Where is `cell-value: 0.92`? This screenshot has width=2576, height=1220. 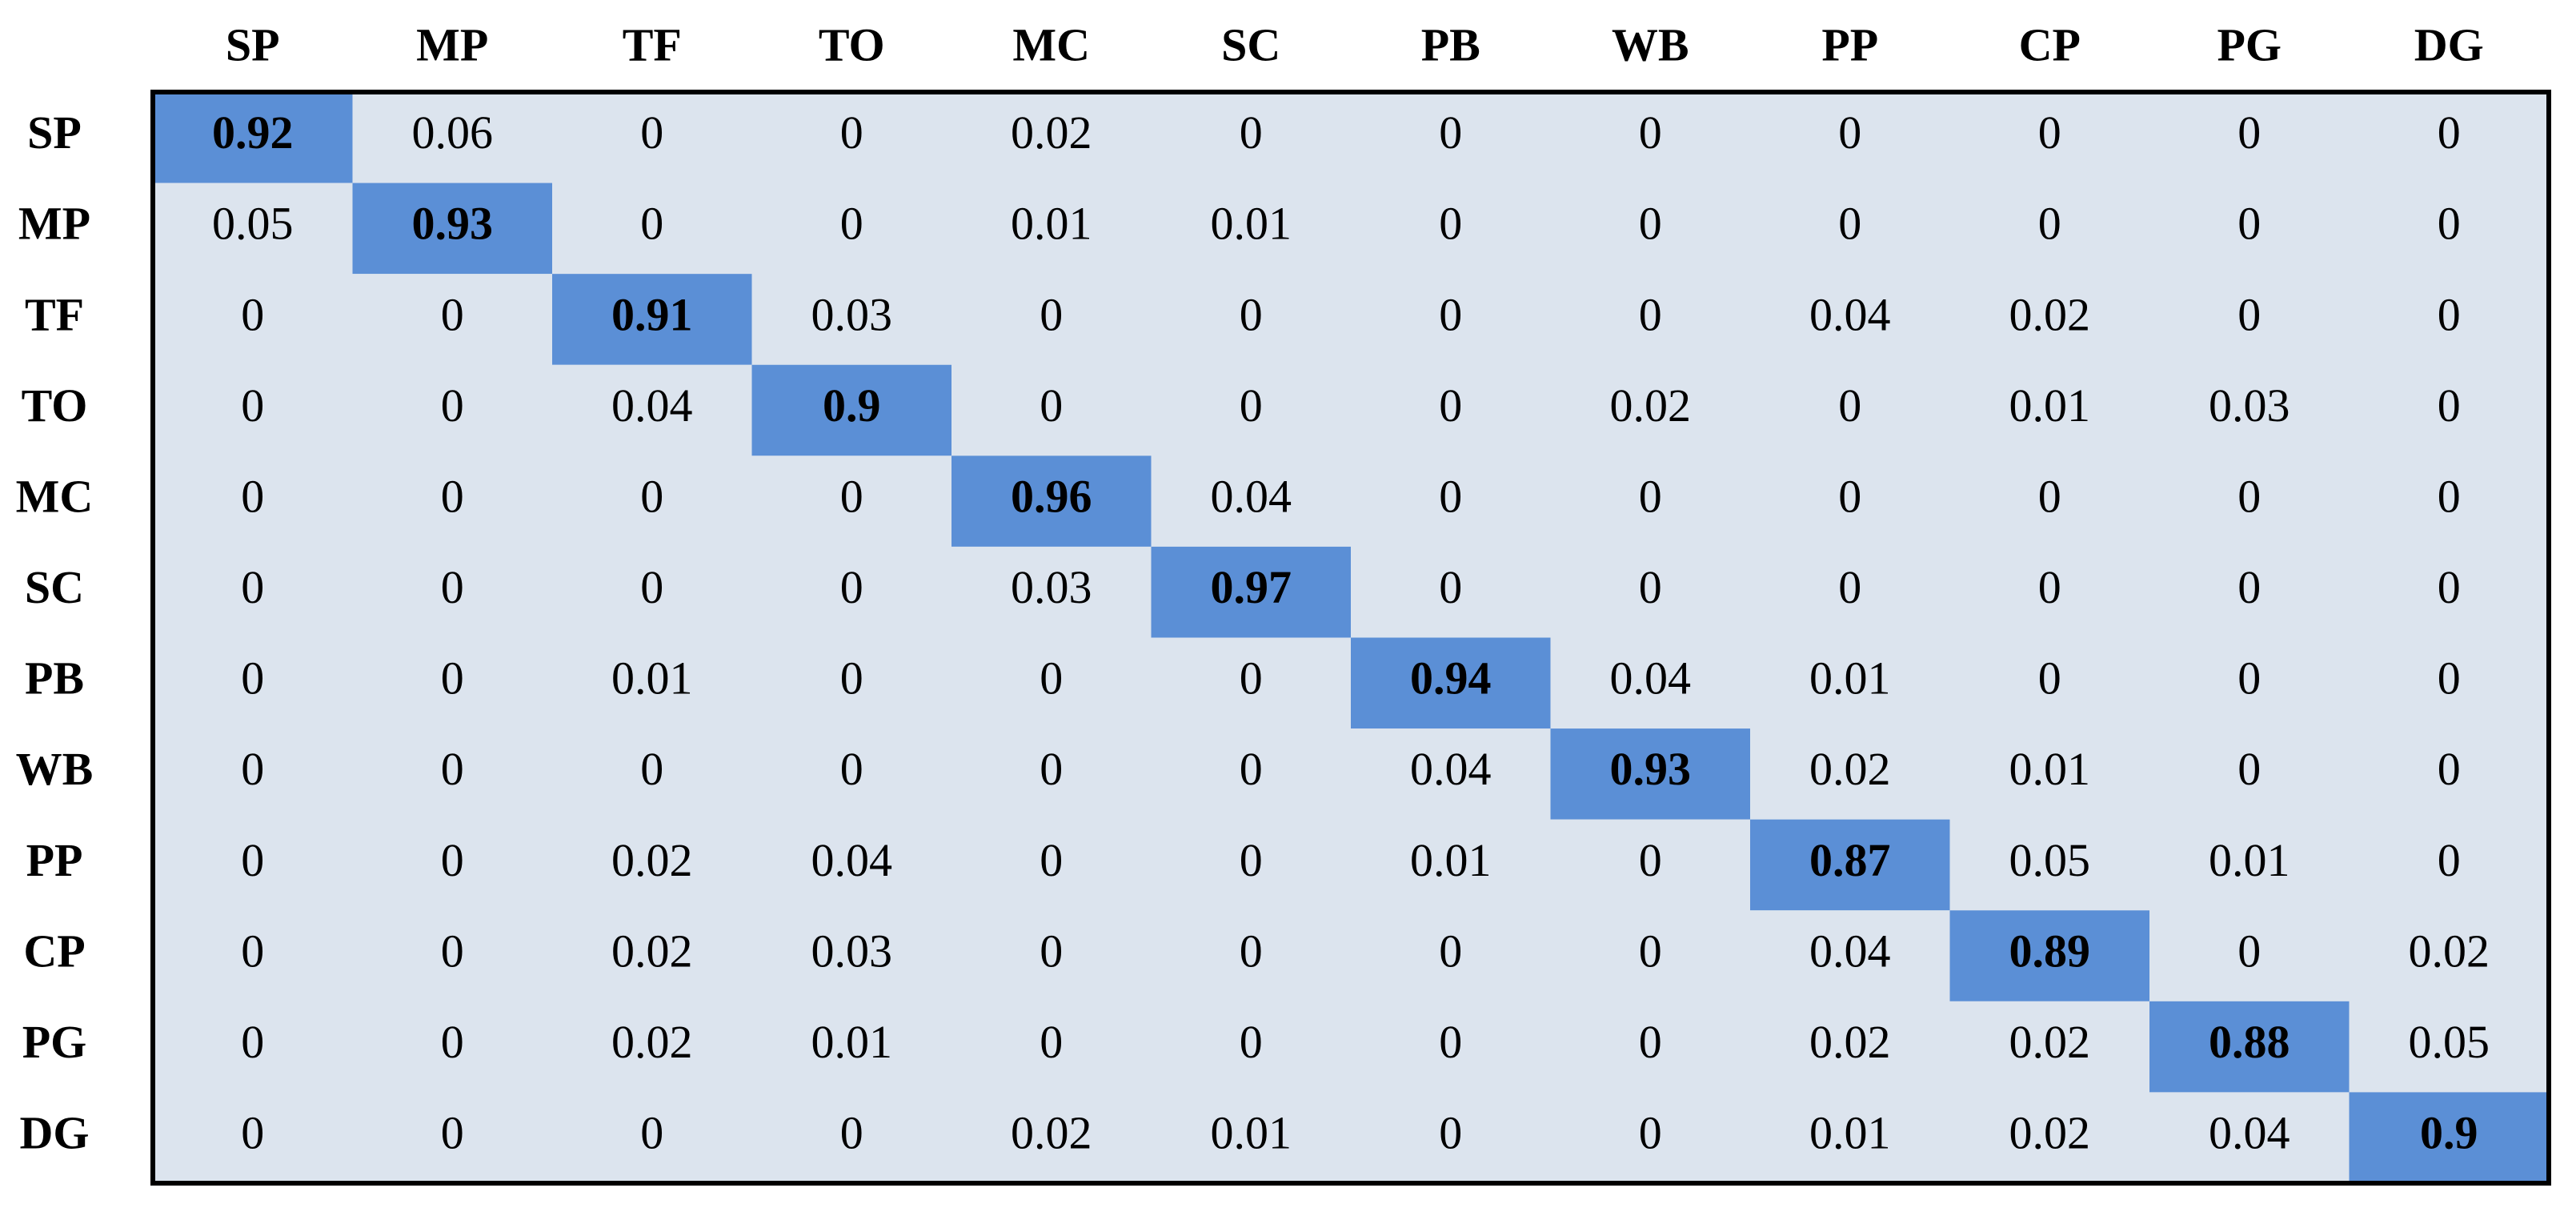 cell-value: 0.92 is located at coordinates (253, 132).